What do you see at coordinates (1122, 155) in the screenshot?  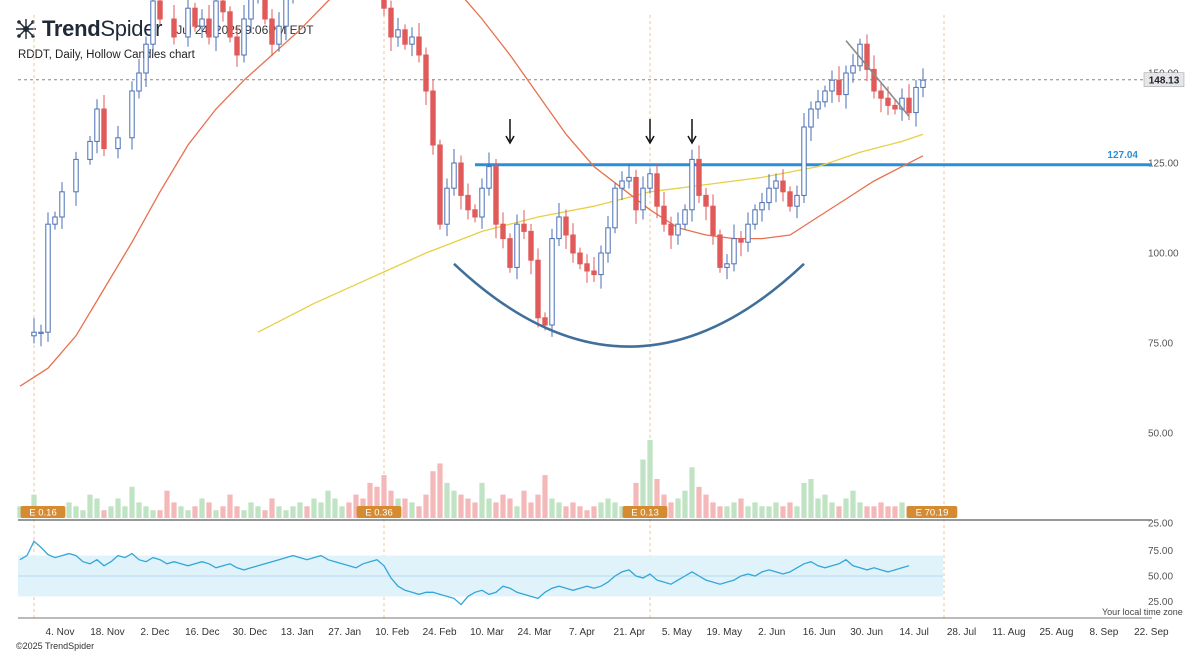 I see `horizontal-level-label: 127.04` at bounding box center [1122, 155].